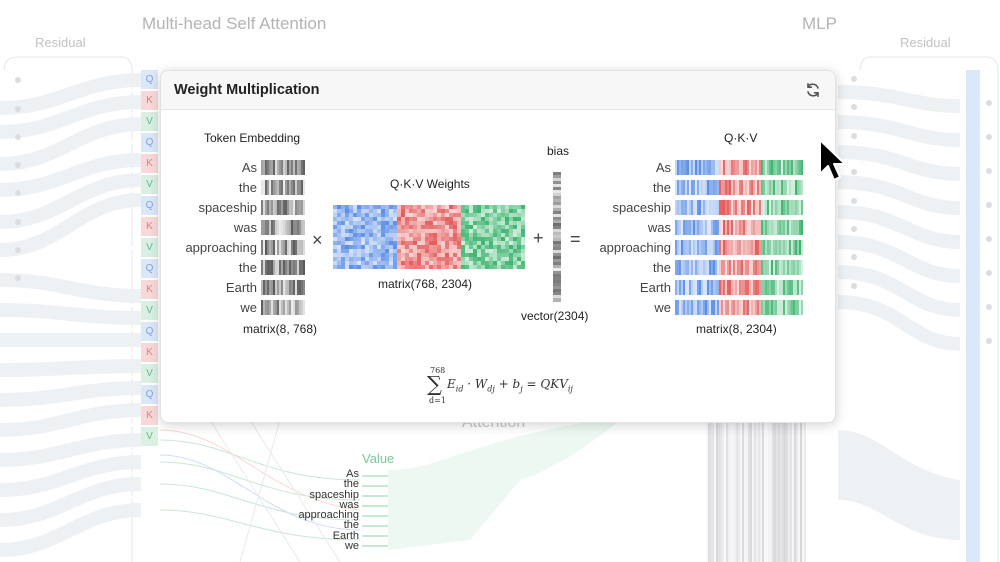 This screenshot has height=562, width=1000. I want to click on refresh-button, so click(813, 90).